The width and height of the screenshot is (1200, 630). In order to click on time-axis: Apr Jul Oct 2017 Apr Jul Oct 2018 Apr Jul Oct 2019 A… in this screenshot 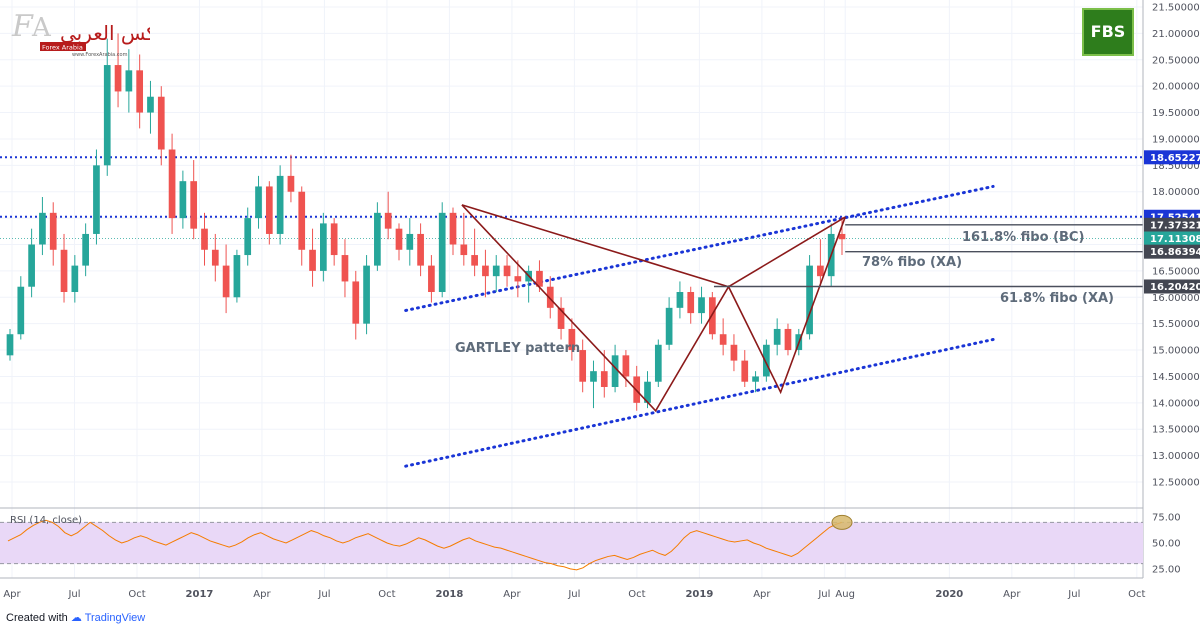, I will do `click(574, 594)`.